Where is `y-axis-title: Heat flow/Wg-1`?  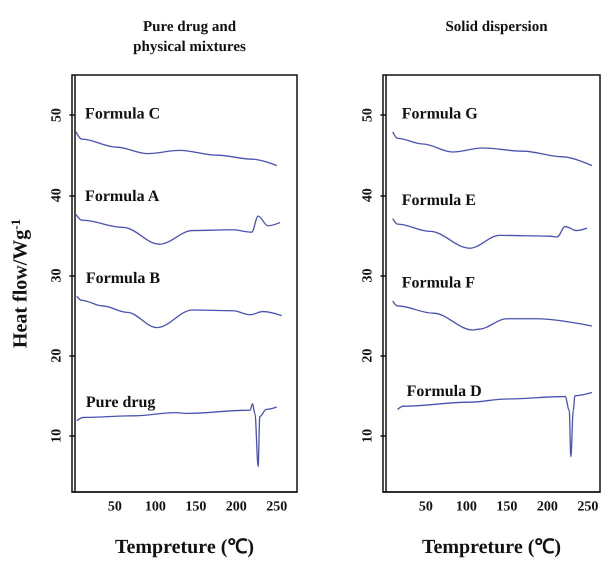 y-axis-title: Heat flow/Wg-1 is located at coordinates (20, 283).